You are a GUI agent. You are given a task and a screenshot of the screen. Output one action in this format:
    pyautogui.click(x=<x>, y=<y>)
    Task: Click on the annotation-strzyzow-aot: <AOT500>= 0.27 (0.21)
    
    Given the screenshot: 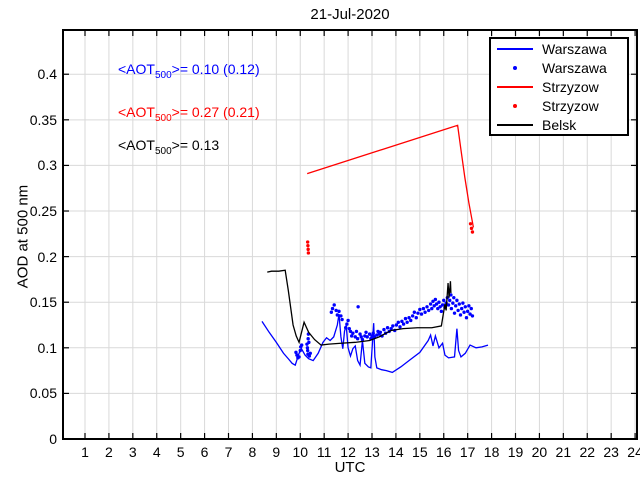 What is the action you would take?
    pyautogui.click(x=189, y=114)
    